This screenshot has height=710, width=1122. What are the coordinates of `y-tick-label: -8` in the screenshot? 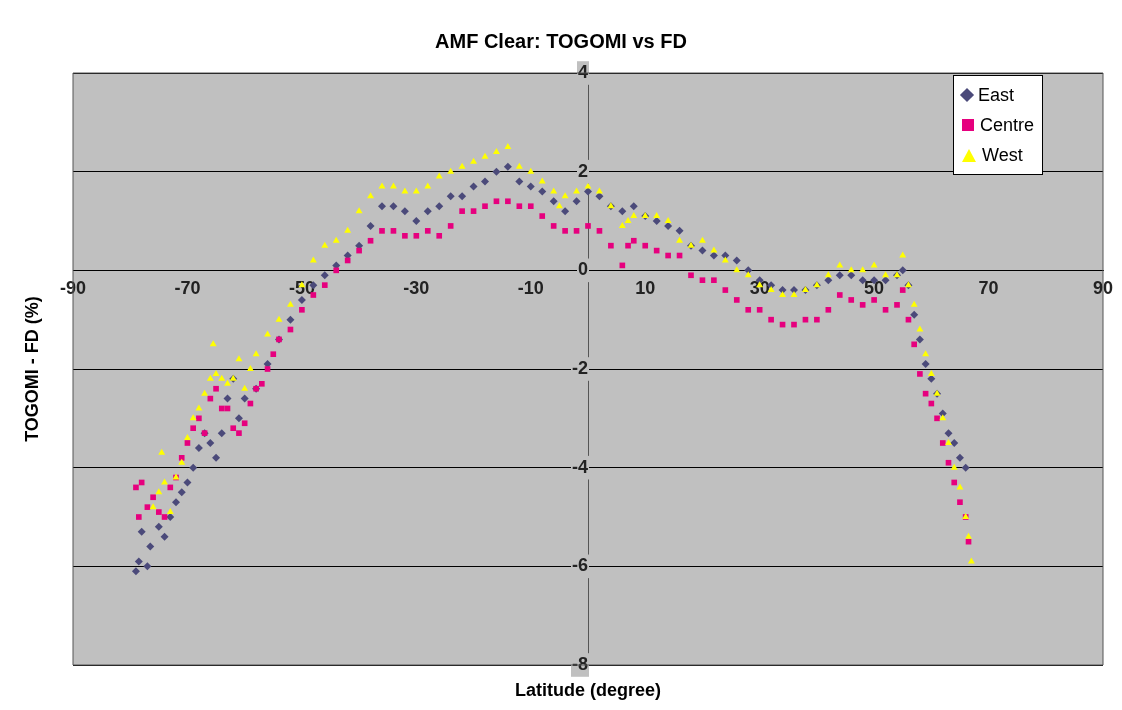 It's located at (579, 663).